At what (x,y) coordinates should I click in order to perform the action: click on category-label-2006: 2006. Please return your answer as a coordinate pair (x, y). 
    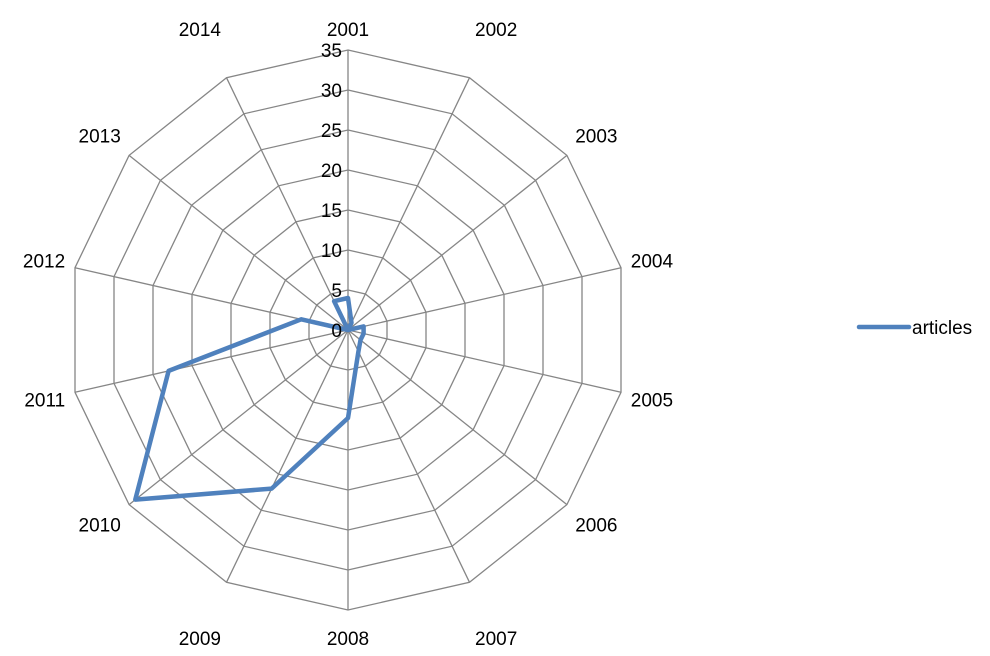
    Looking at the image, I should click on (596, 526).